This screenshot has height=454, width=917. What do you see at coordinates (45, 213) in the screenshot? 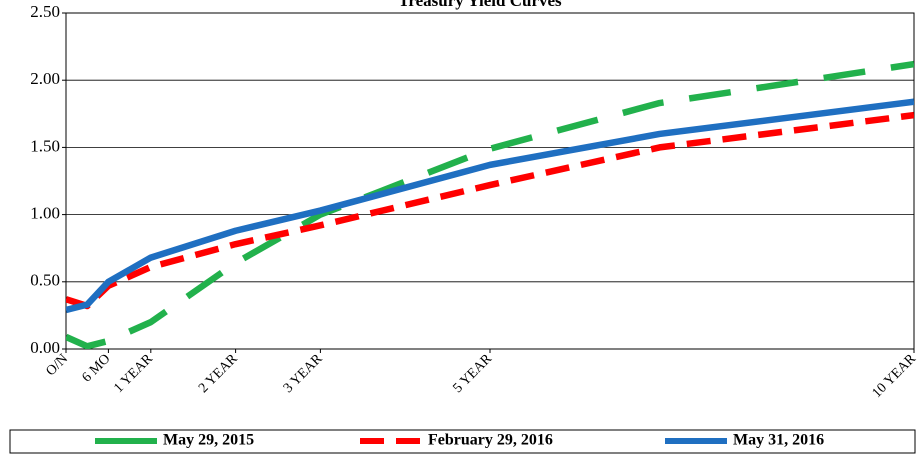
I see `y-tick-label: 1.00` at bounding box center [45, 213].